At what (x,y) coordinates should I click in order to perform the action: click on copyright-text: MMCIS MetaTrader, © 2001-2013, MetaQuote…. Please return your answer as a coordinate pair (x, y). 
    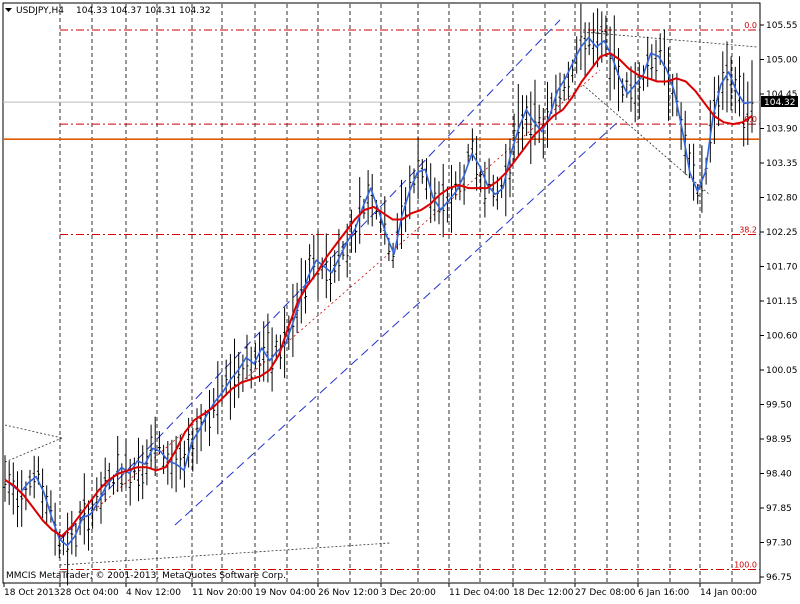
    Looking at the image, I should click on (146, 576).